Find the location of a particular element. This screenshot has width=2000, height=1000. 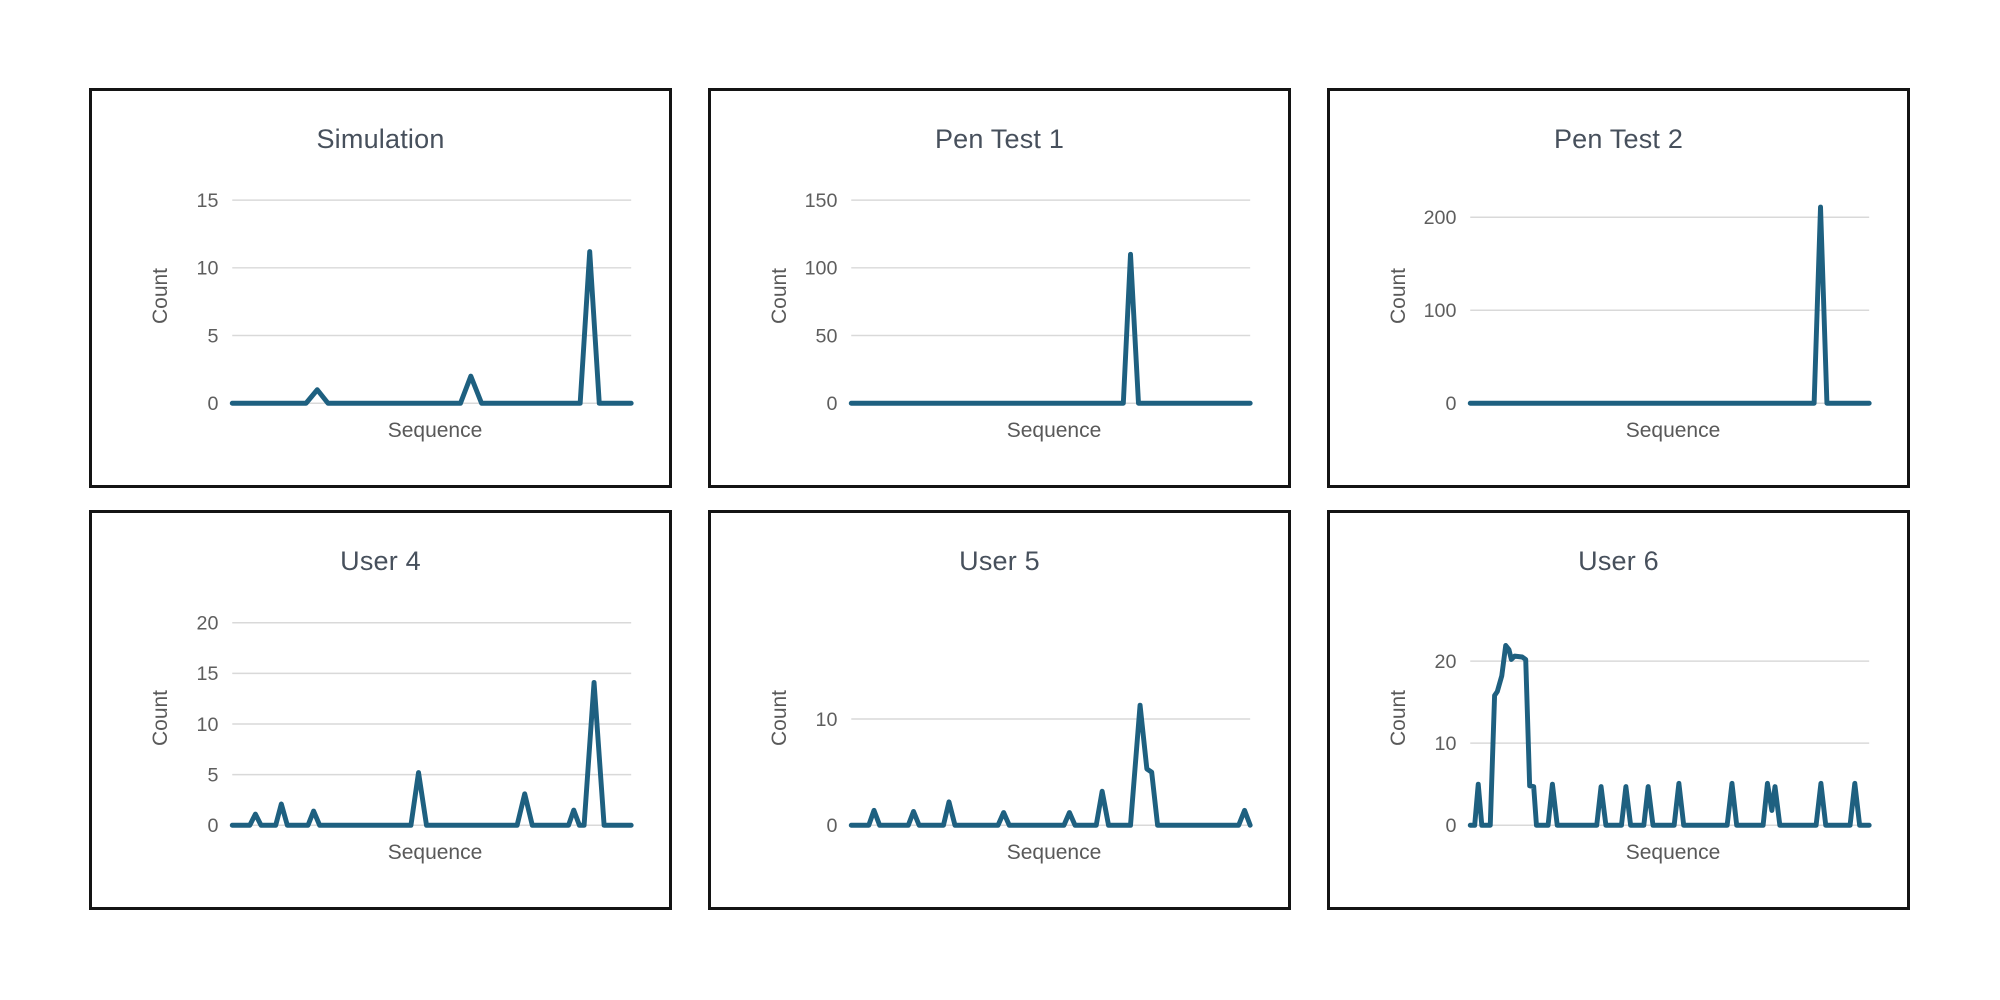

y-tick-label: 200 is located at coordinates (1440, 218).